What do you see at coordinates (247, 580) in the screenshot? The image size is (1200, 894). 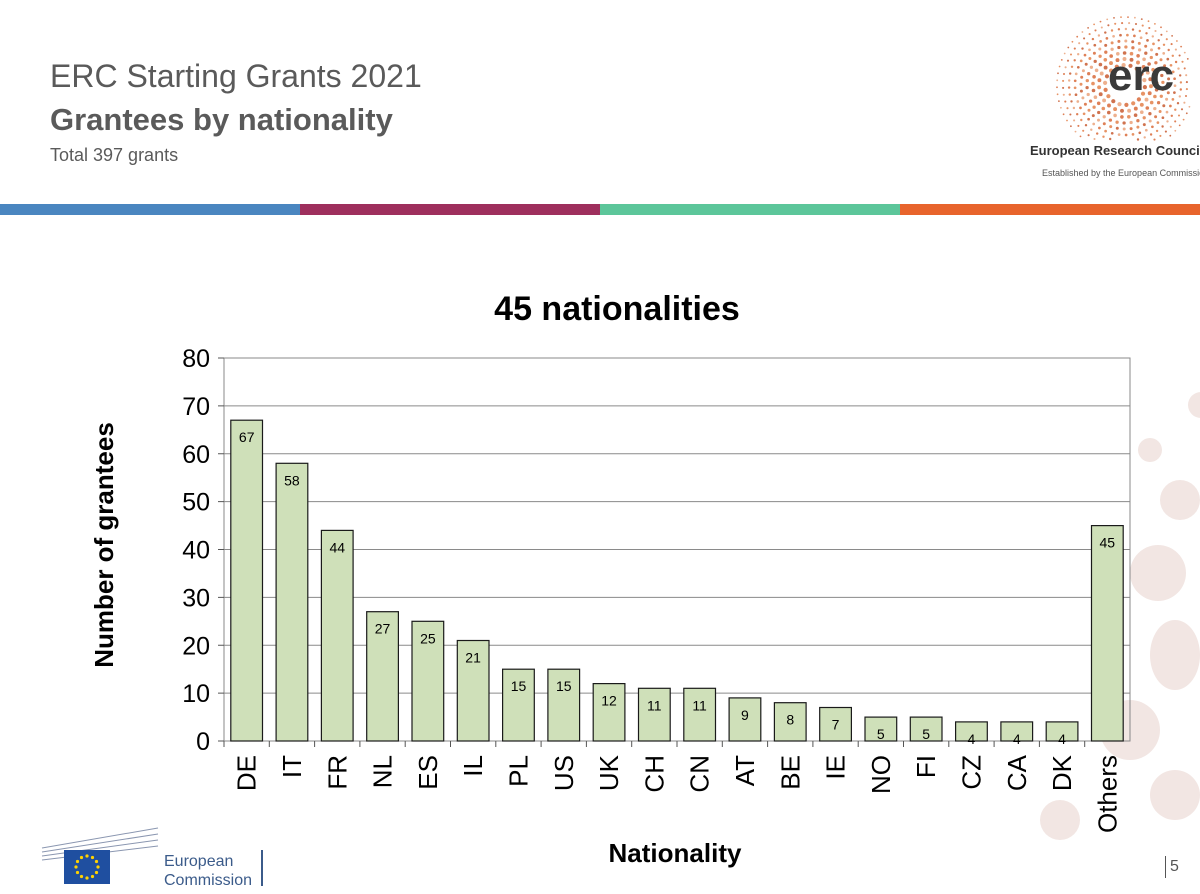 I see `bar-de` at bounding box center [247, 580].